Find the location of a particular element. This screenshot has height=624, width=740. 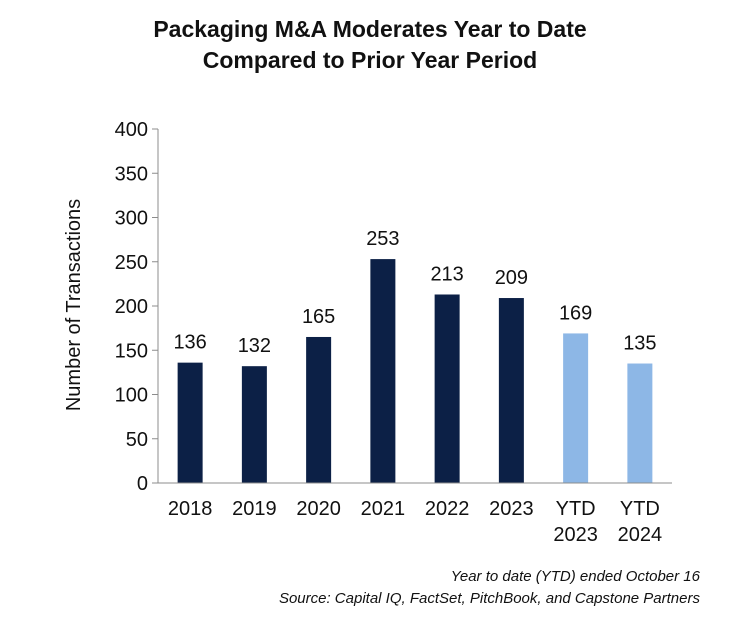

data-label: 165 is located at coordinates (318, 317).